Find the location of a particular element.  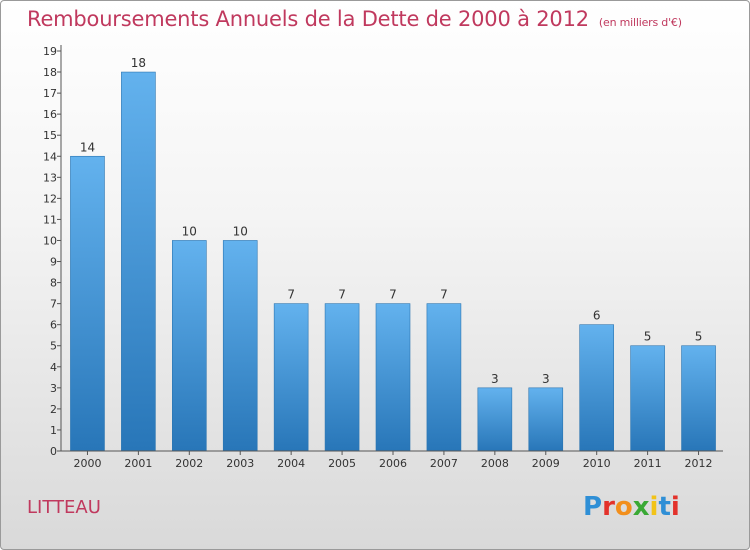

data-label-2006: 7 is located at coordinates (393, 295).